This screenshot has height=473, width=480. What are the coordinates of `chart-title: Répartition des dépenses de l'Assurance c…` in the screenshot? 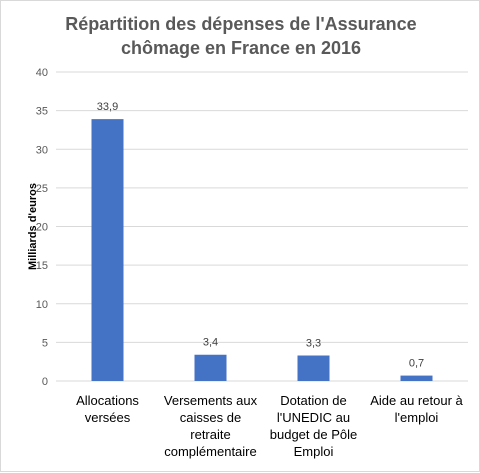 It's located at (240, 36).